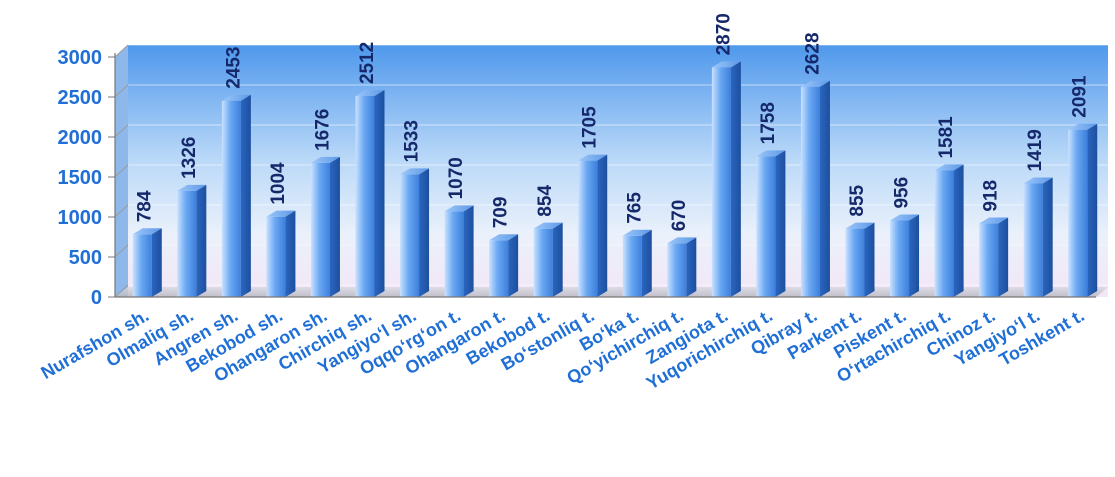 The width and height of the screenshot is (1115, 477). Describe the element at coordinates (144, 206) in the screenshot. I see `bar-value-label: 784` at that location.